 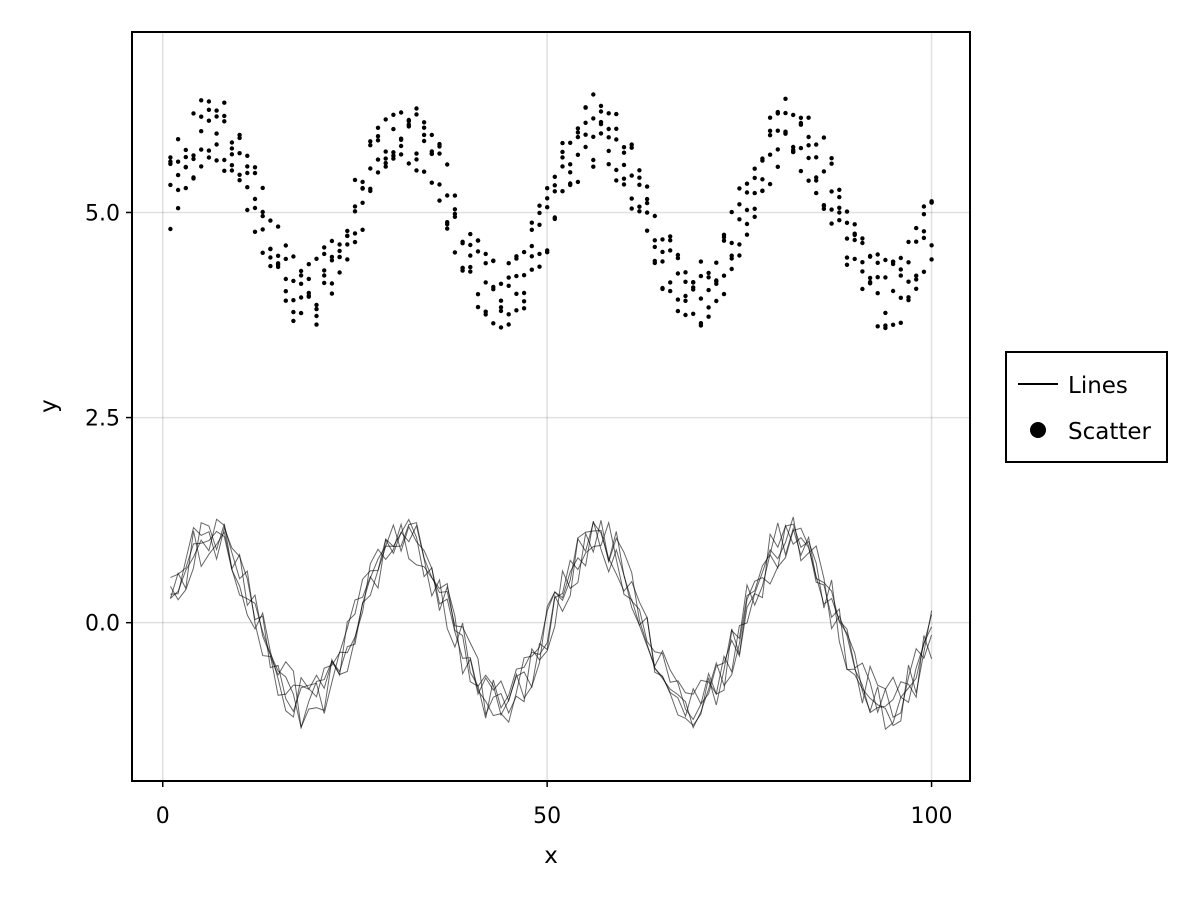 I want to click on legend: Lines Scatter, so click(x=1086, y=407).